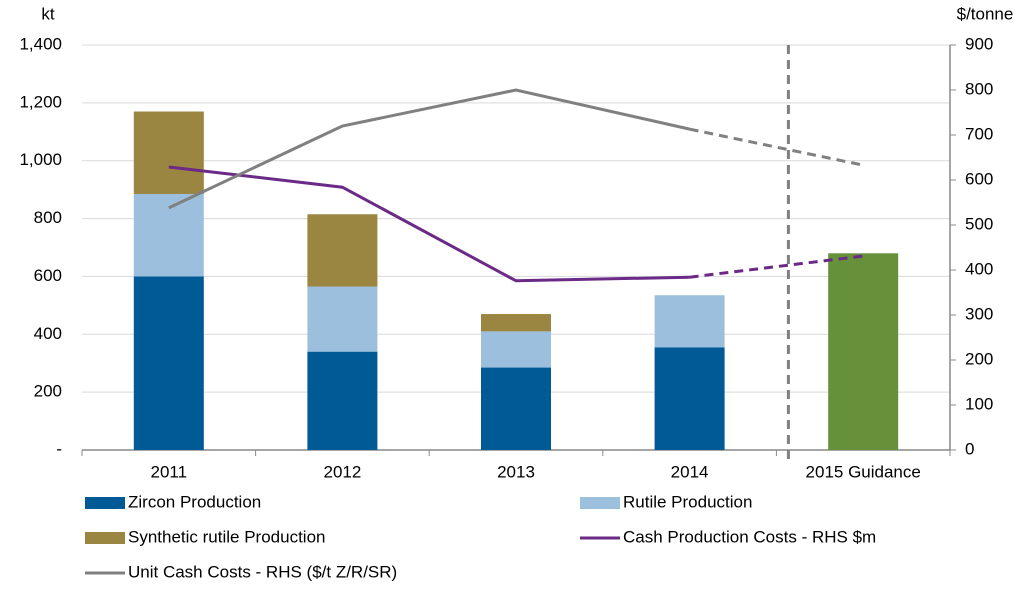  I want to click on y2-tick-label: 700, so click(979, 133).